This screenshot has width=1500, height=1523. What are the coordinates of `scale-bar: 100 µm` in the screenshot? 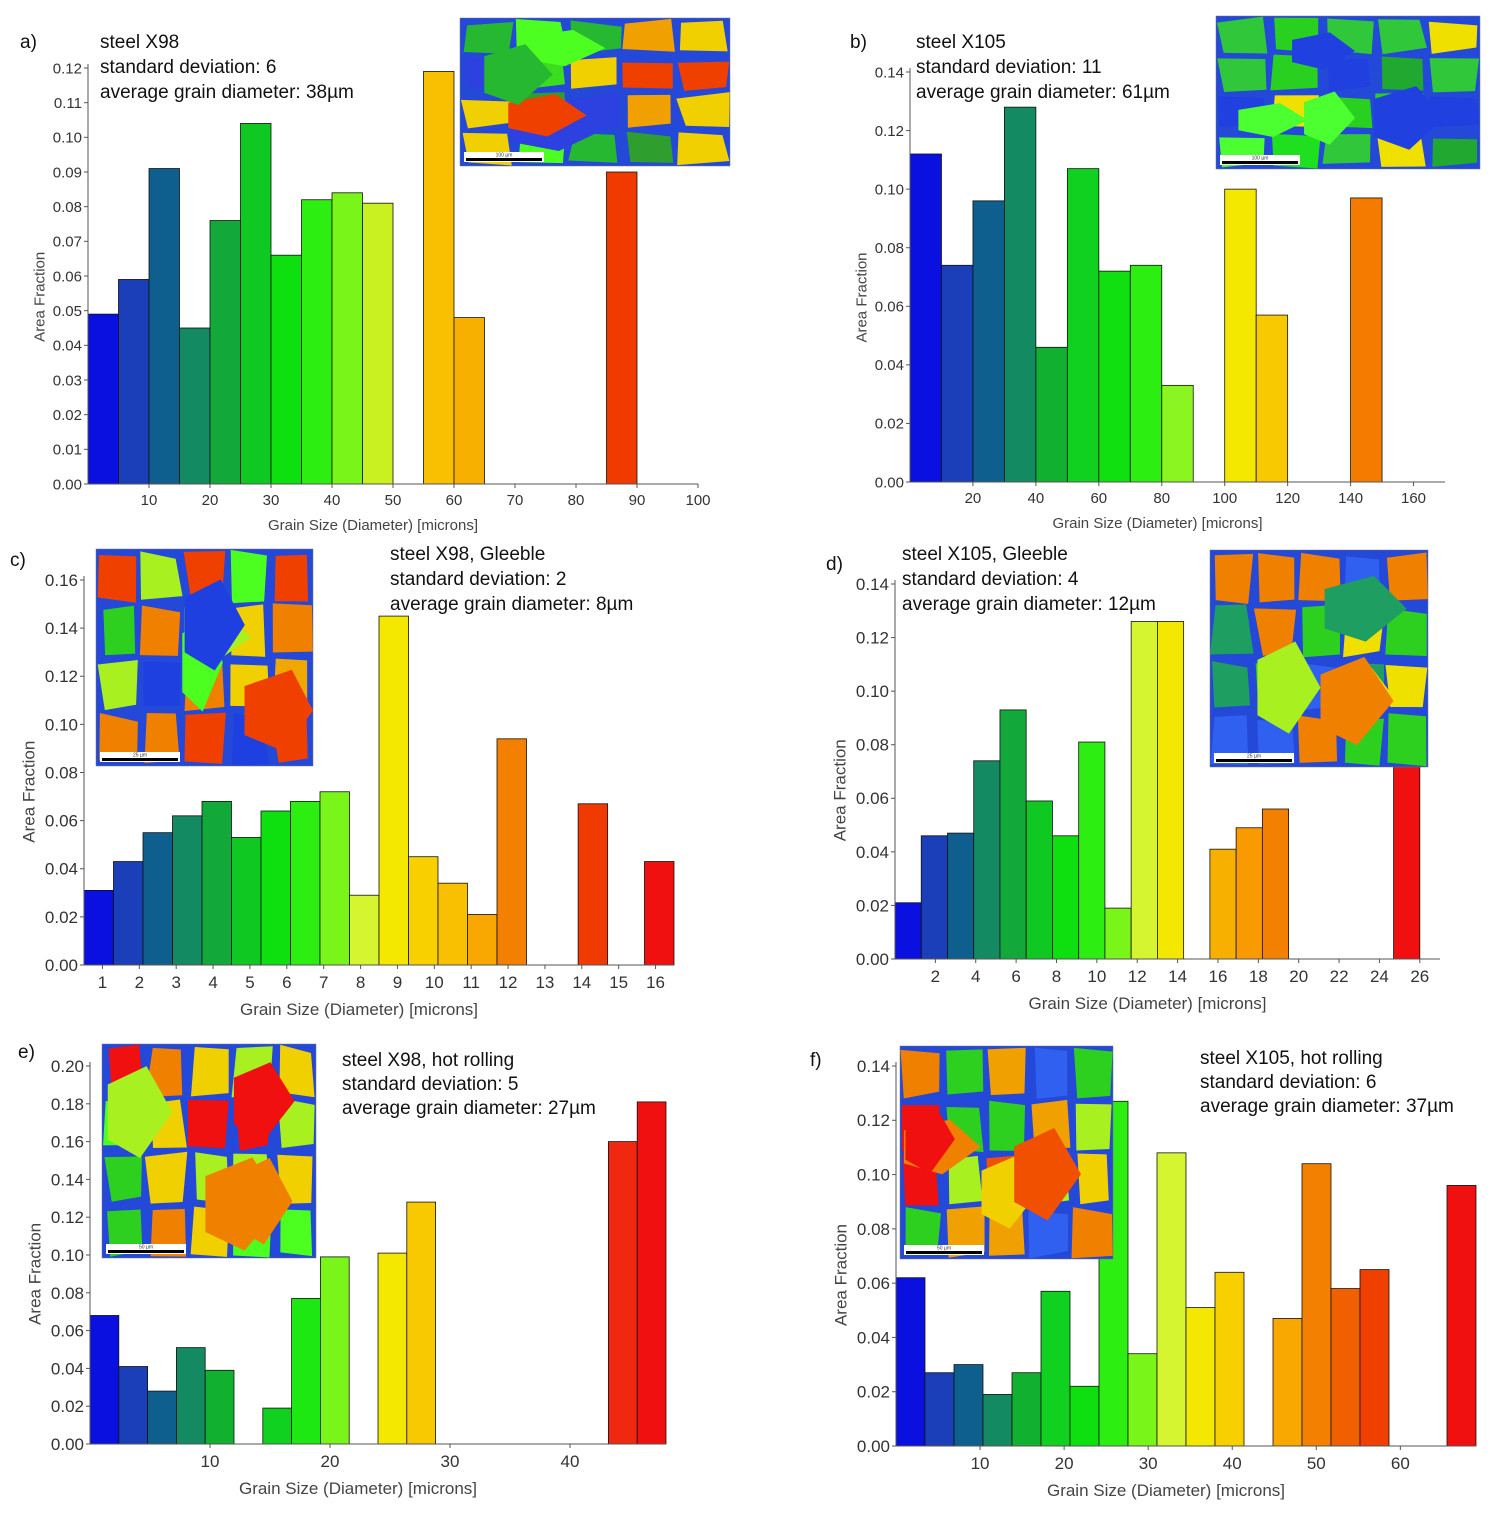 It's located at (504, 157).